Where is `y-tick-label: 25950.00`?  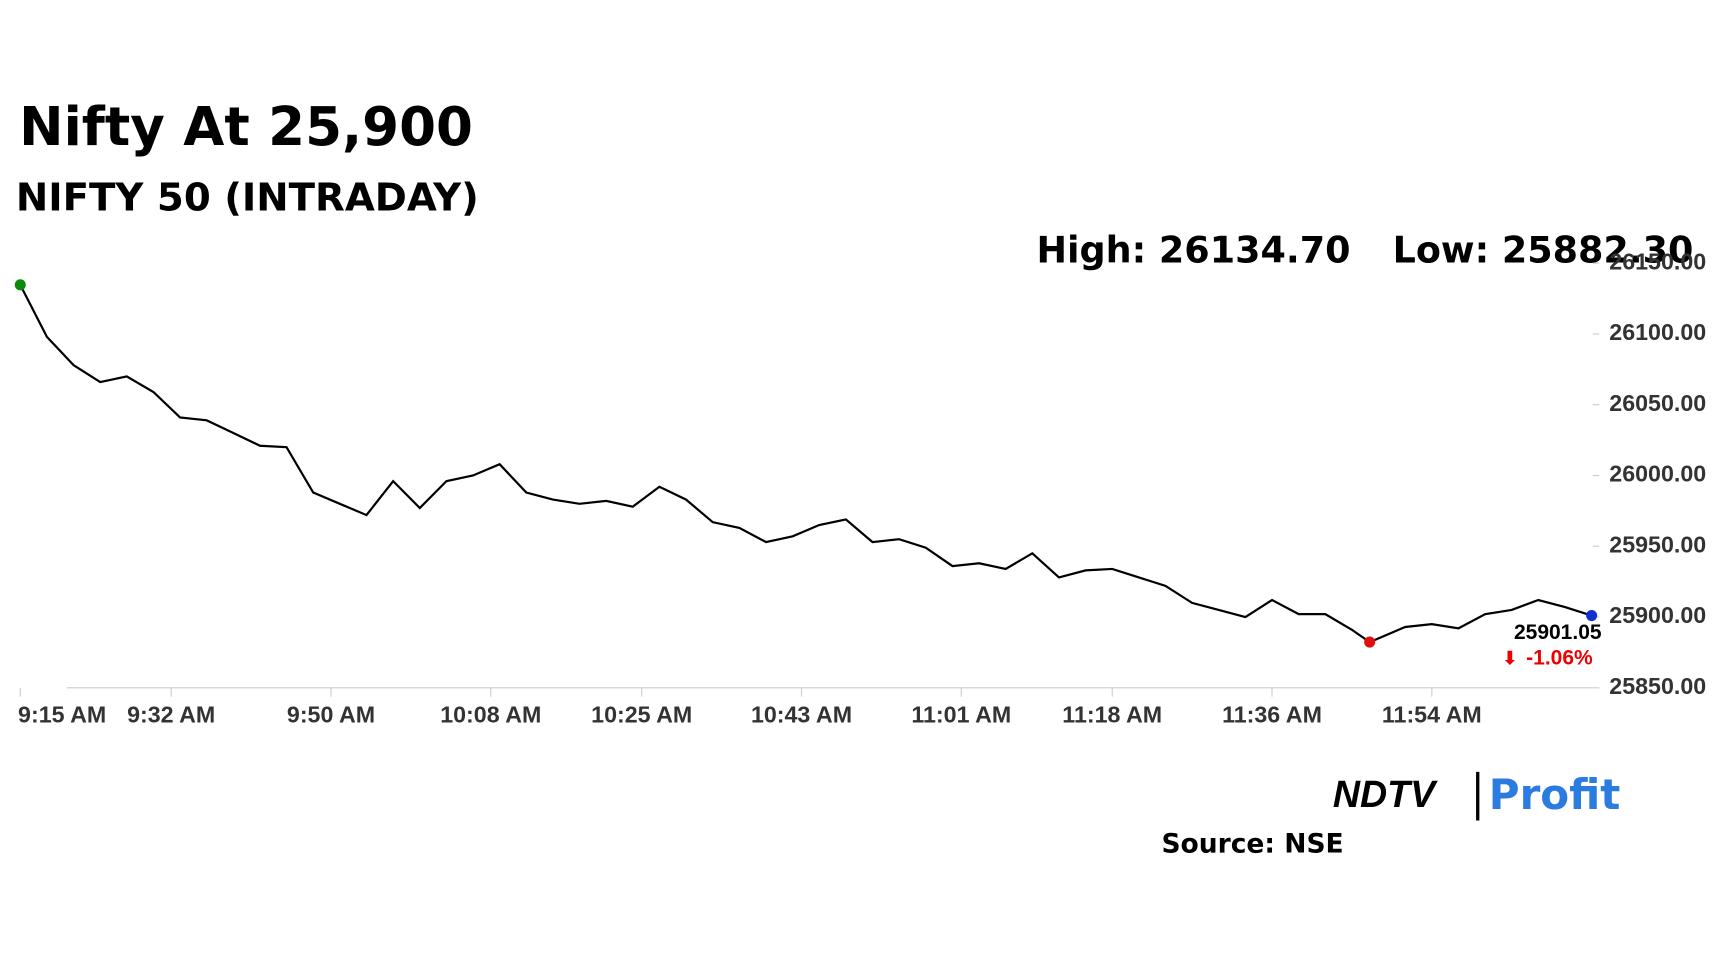
y-tick-label: 25950.00 is located at coordinates (1657, 544).